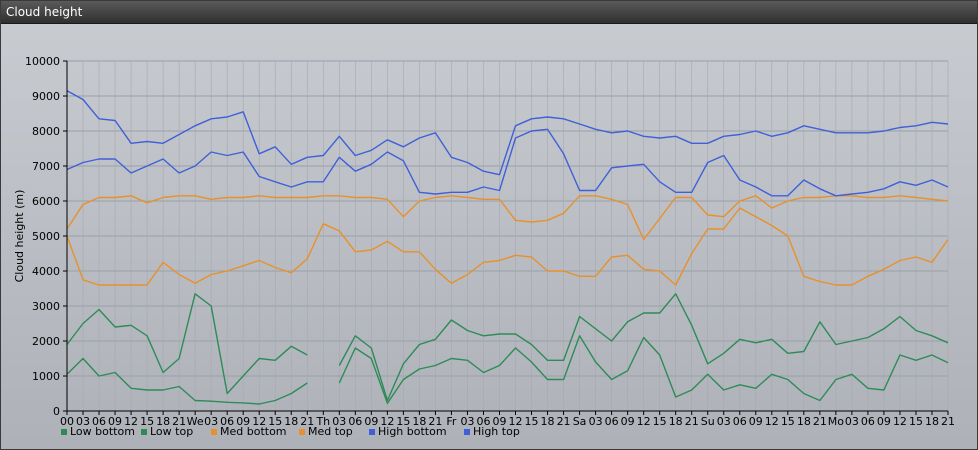  What do you see at coordinates (836, 421) in the screenshot?
I see `x-tick-label: Mo` at bounding box center [836, 421].